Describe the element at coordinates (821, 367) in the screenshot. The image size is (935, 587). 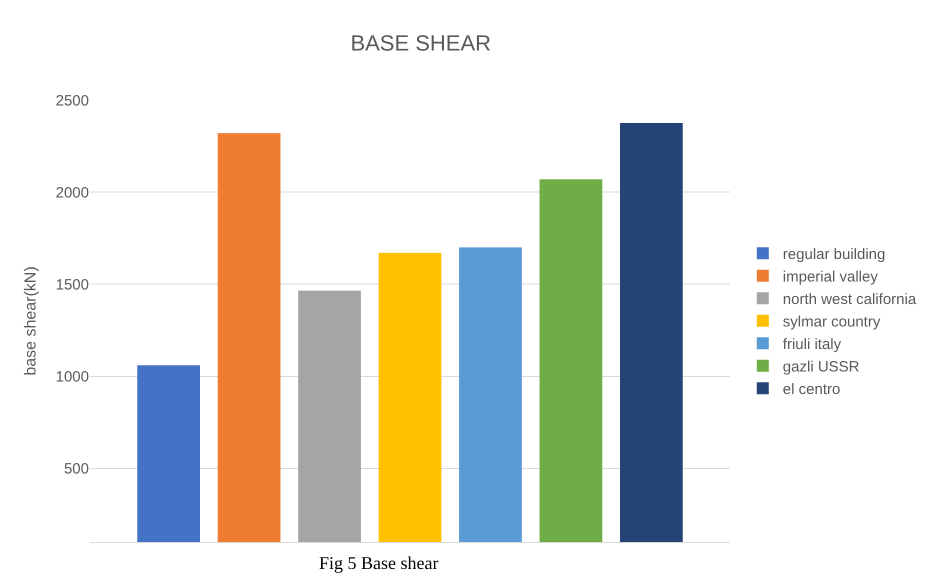
I see `legend-label: gazli USSR` at that location.